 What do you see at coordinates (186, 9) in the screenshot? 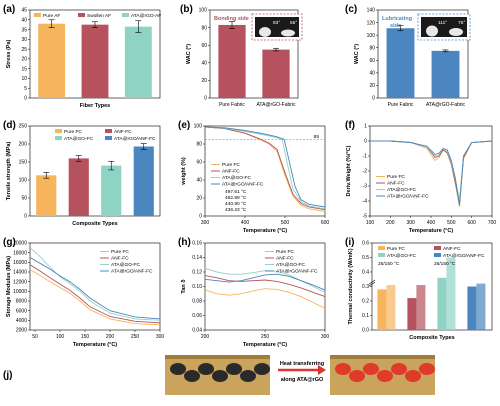
I see `panel-label: (b)` at bounding box center [186, 9].